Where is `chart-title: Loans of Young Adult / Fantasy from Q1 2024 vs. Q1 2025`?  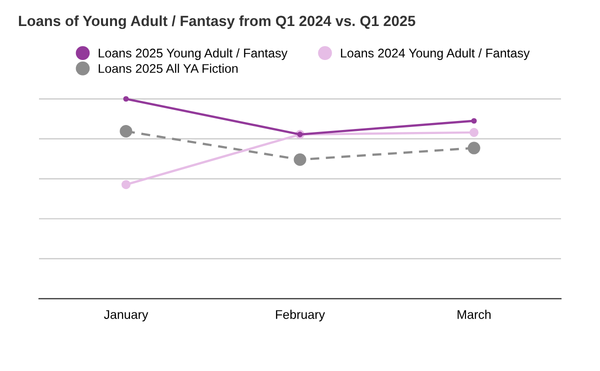
chart-title: Loans of Young Adult / Fantasy from Q1 2024 vs. Q1 2025 is located at coordinates (217, 22).